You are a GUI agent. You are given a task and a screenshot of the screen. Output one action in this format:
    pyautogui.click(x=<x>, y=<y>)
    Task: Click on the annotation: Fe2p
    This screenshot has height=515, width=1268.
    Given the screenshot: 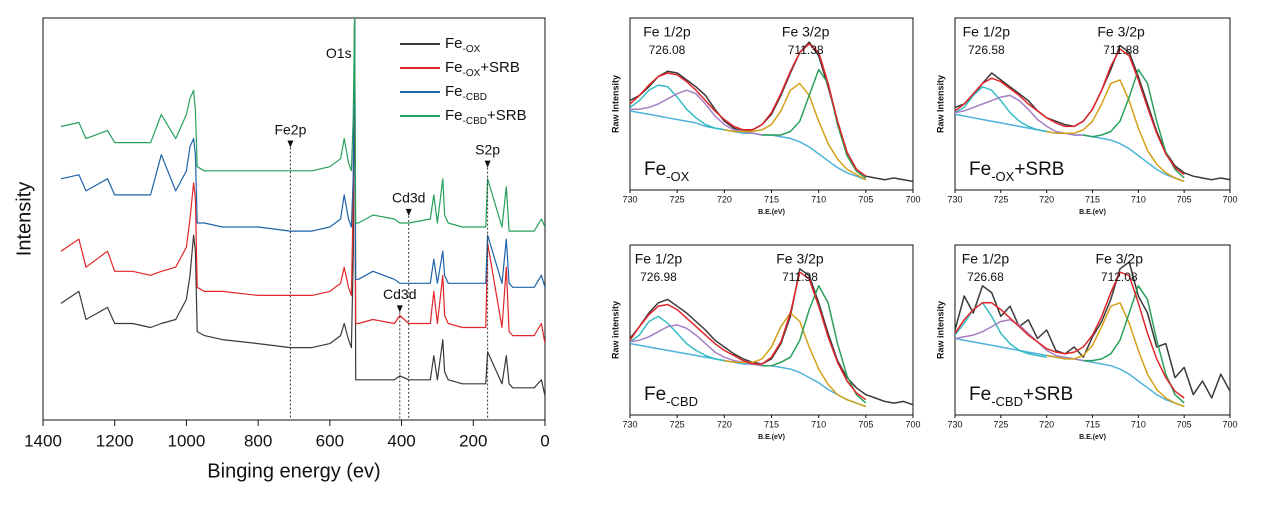 What is the action you would take?
    pyautogui.click(x=290, y=129)
    